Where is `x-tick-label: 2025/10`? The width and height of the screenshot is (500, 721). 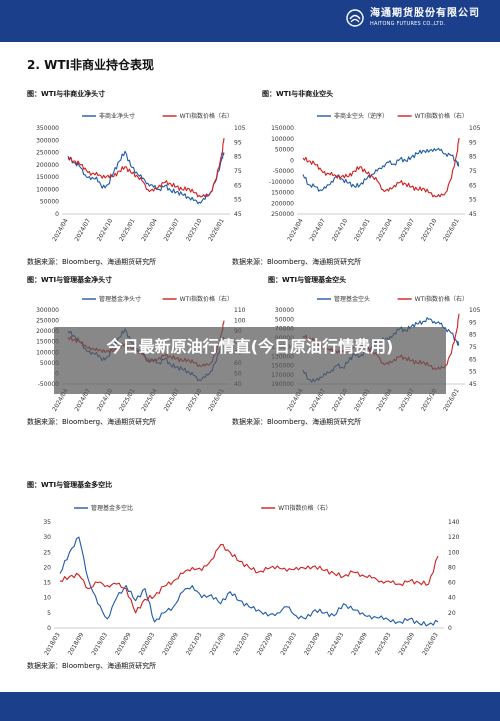
x-tick-label: 2025/10 is located at coordinates (429, 229).